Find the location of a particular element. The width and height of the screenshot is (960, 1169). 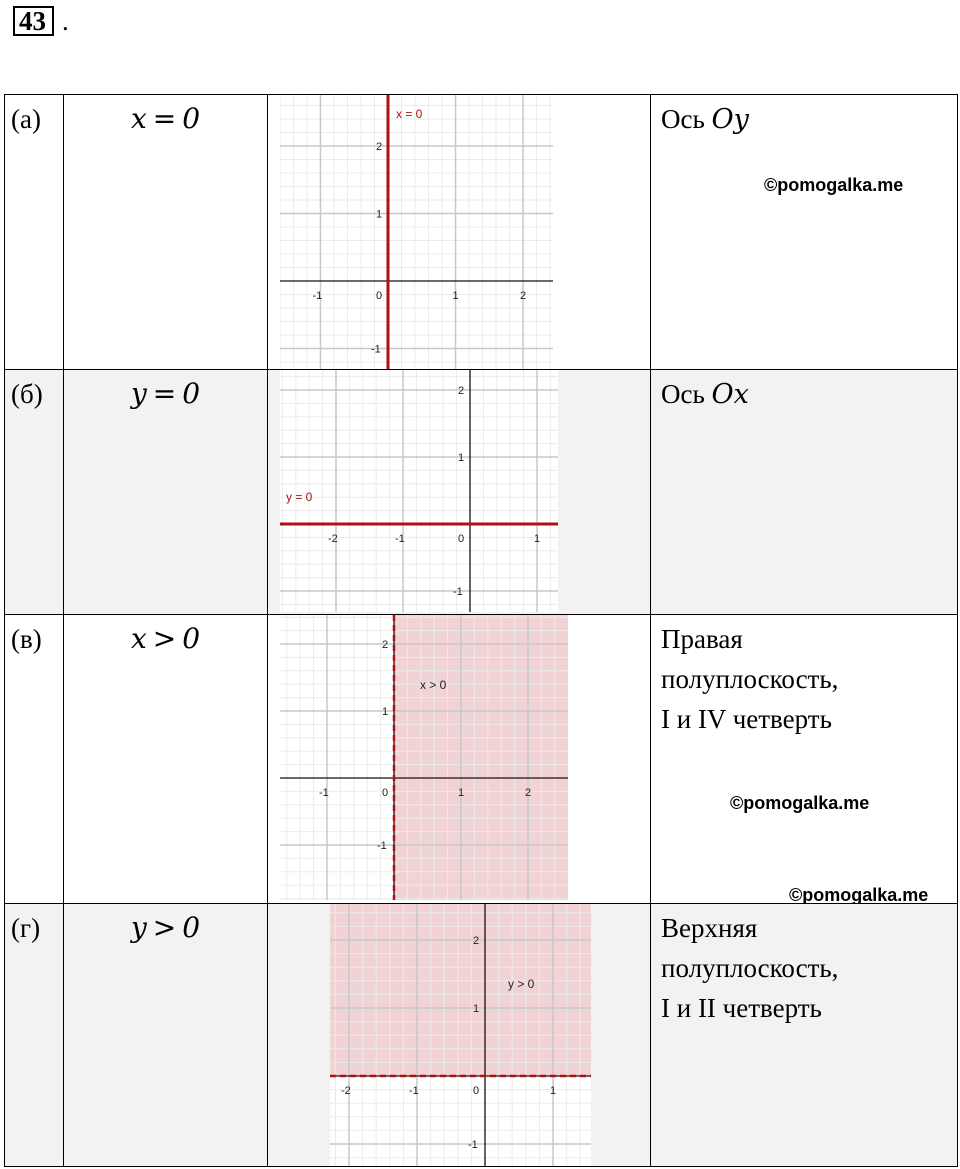

graph-y-gt-0: -2 -1 0 1 2 1 -1 y > 0 is located at coordinates (460, 1035).